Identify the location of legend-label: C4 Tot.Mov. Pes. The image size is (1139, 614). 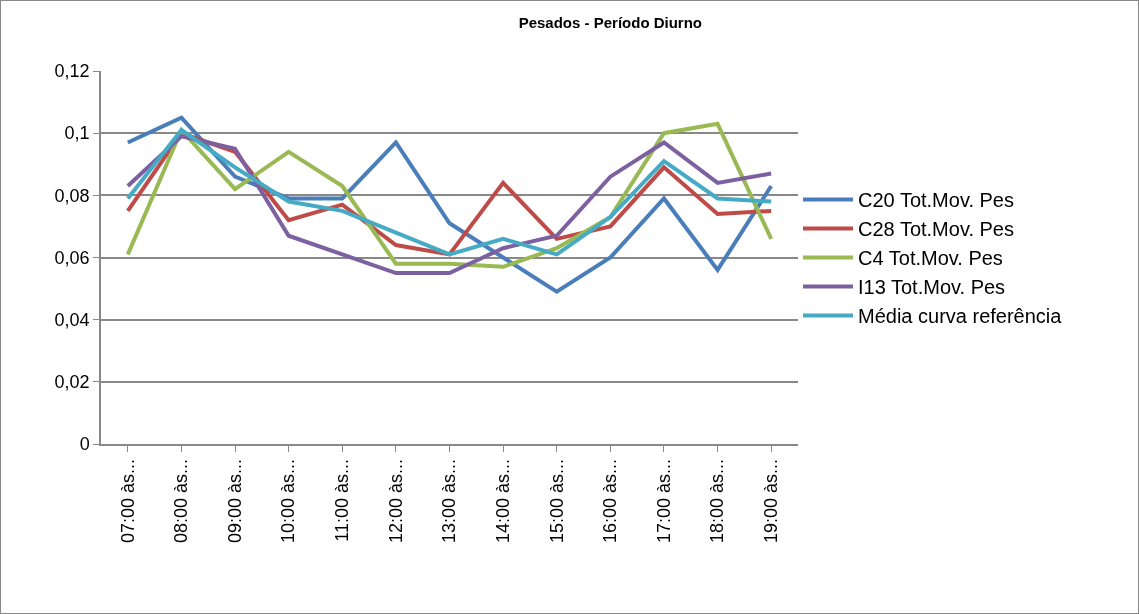
(930, 258).